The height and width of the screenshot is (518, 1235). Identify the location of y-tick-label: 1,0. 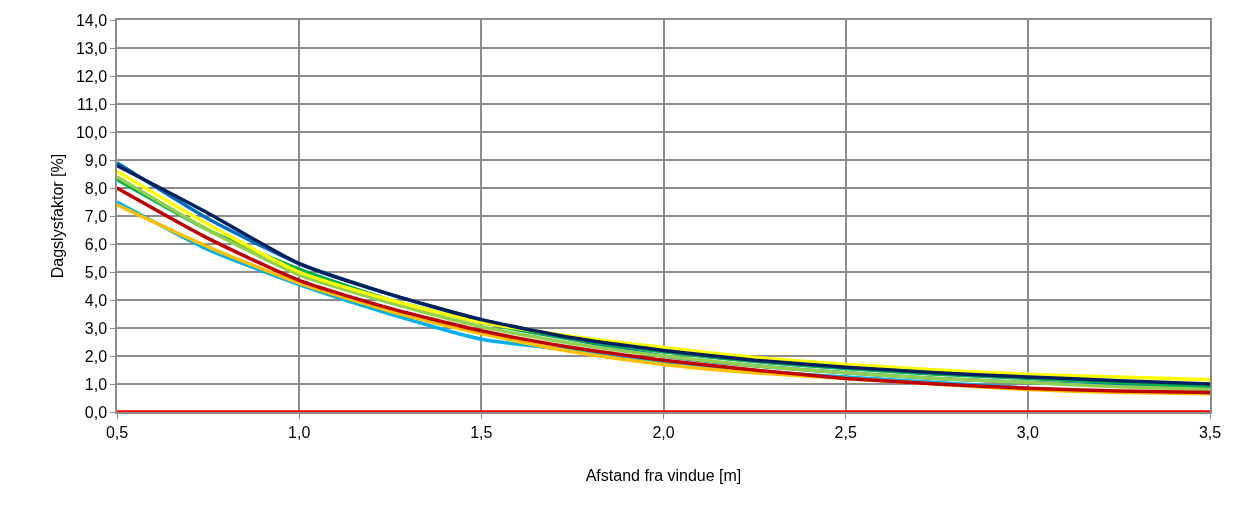
(96, 384).